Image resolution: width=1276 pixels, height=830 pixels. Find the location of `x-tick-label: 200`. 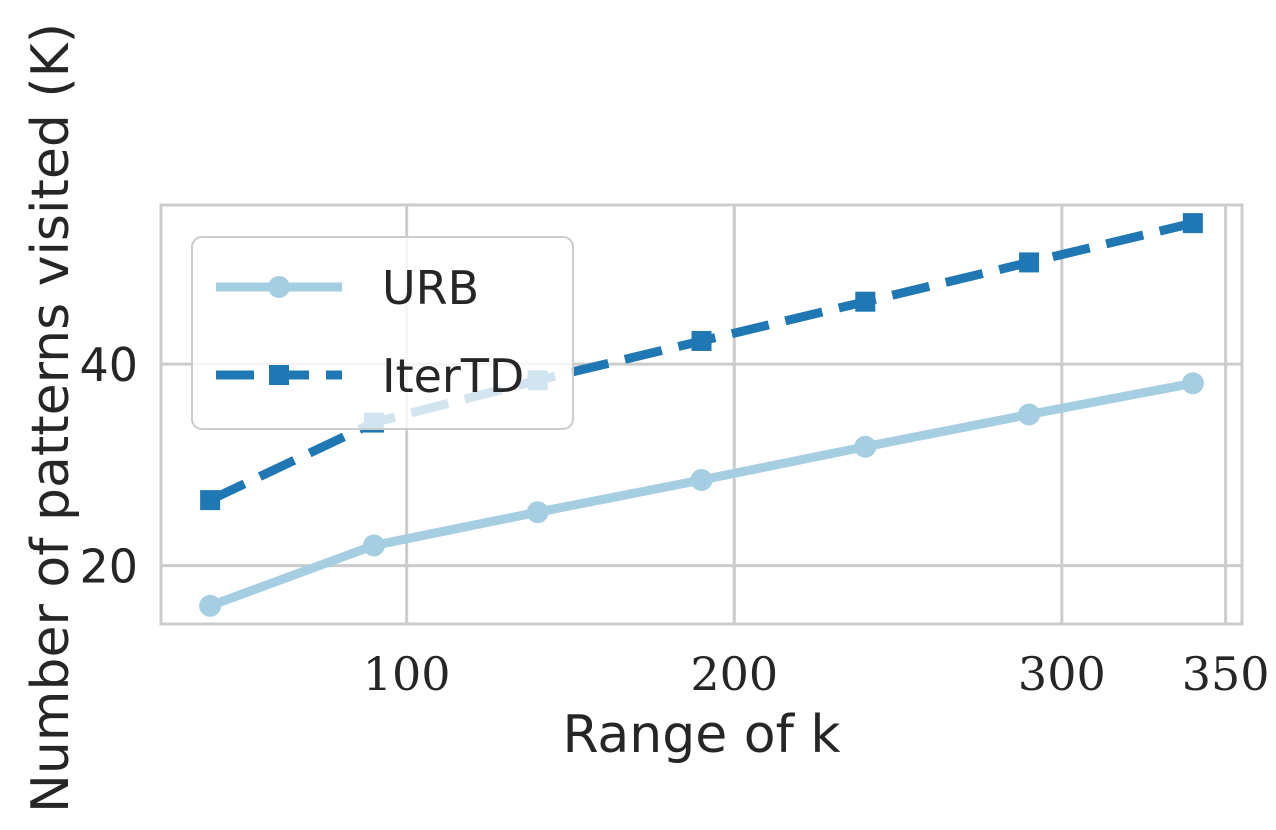

x-tick-label: 200 is located at coordinates (734, 674).